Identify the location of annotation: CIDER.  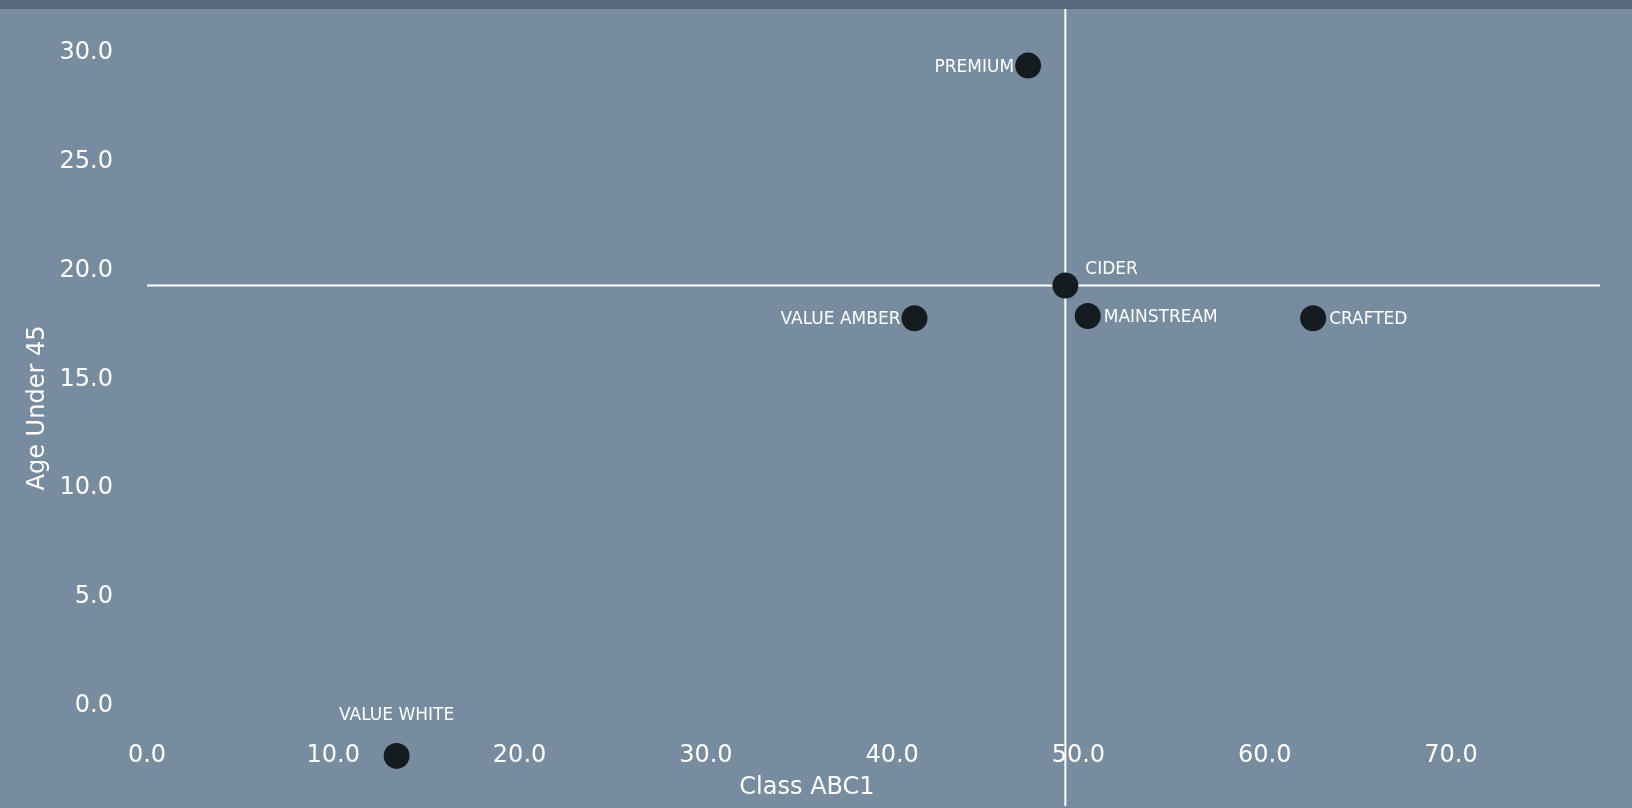
(1112, 267).